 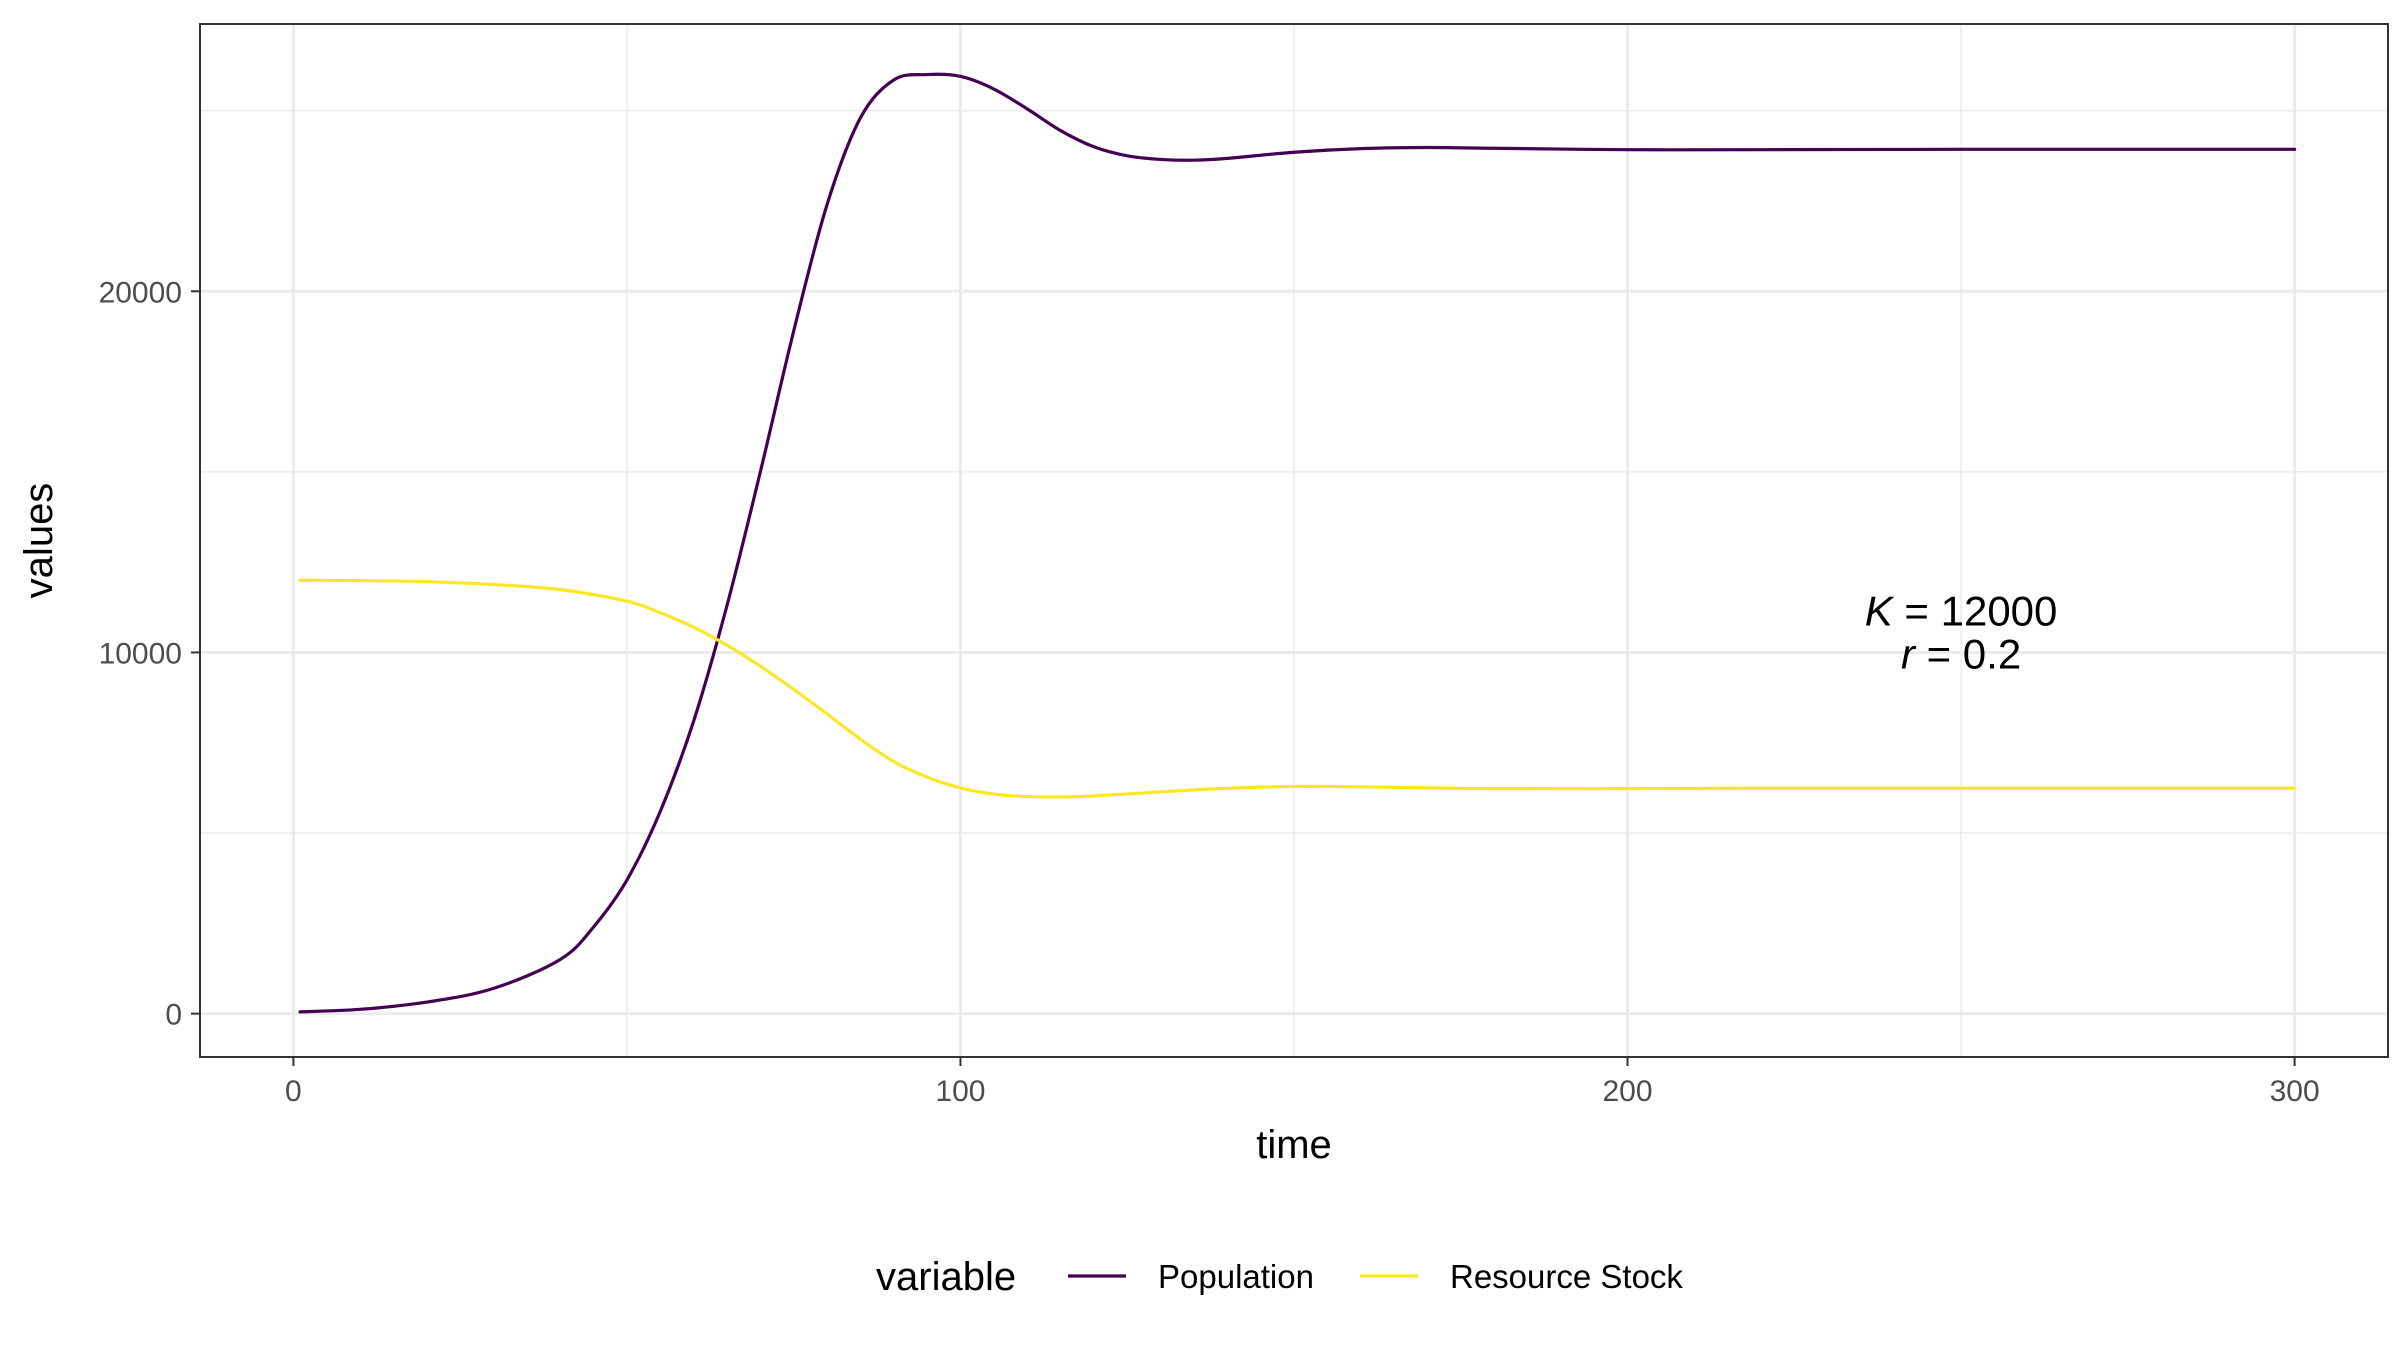 What do you see at coordinates (1628, 1091) in the screenshot?
I see `x-tick-label: 200` at bounding box center [1628, 1091].